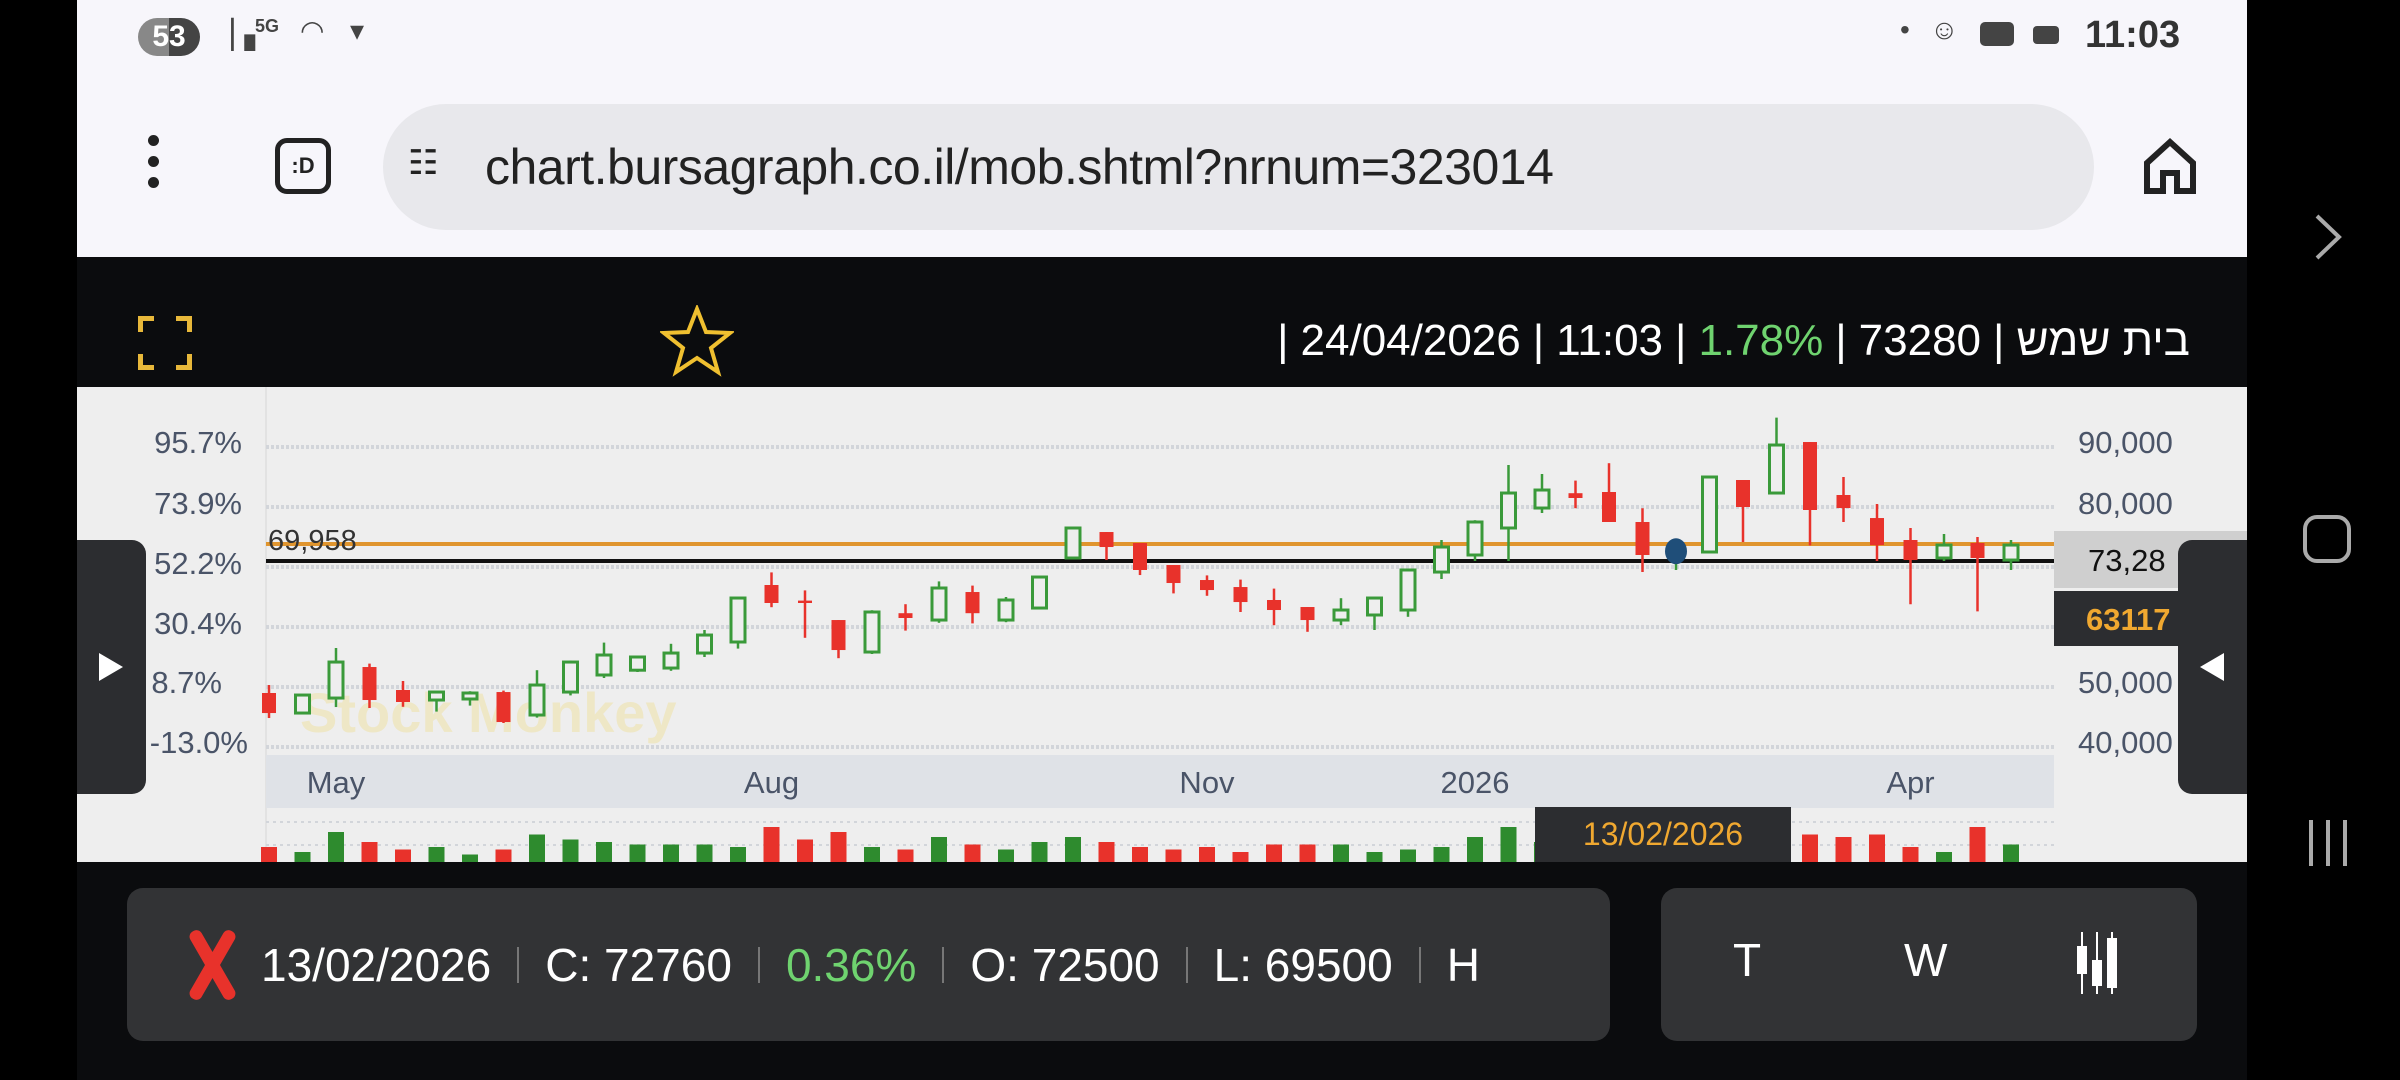 This screenshot has height=1080, width=2400. I want to click on favorite-star-icon, so click(697, 341).